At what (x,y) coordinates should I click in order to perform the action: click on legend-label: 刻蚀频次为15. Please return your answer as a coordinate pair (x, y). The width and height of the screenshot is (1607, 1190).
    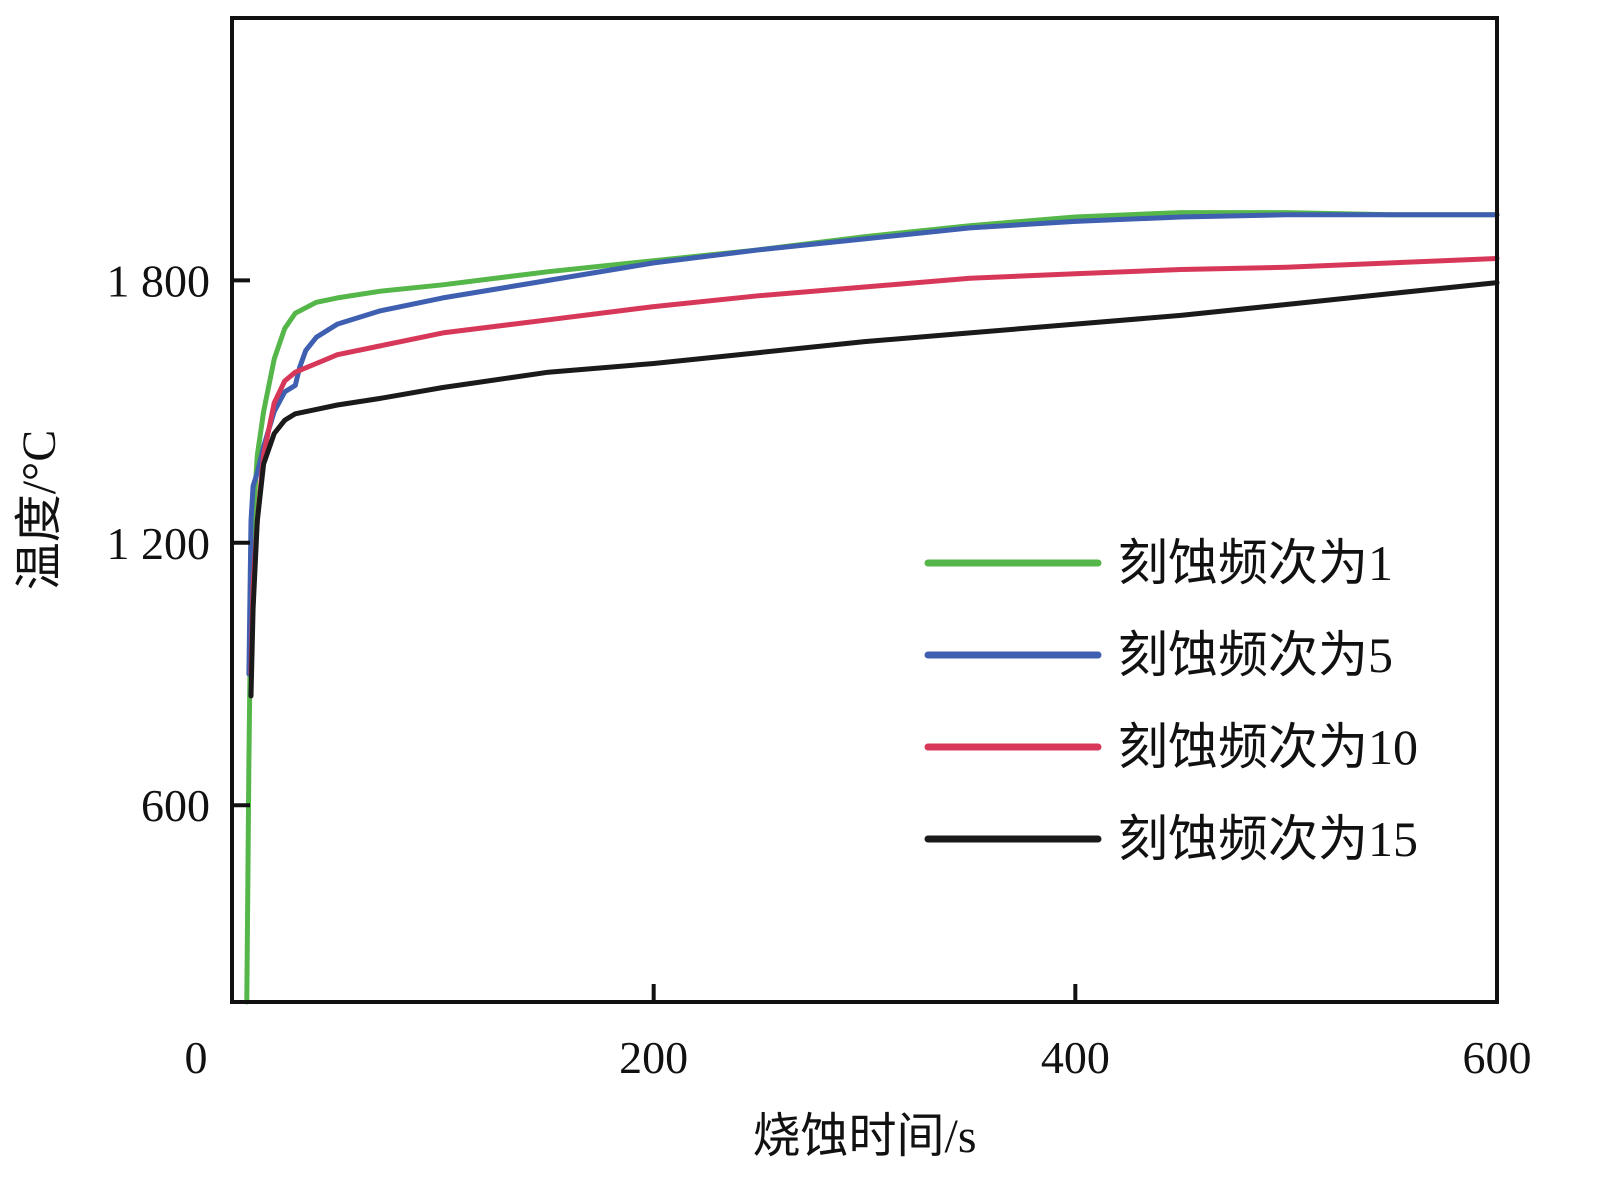
    Looking at the image, I should click on (1268, 839).